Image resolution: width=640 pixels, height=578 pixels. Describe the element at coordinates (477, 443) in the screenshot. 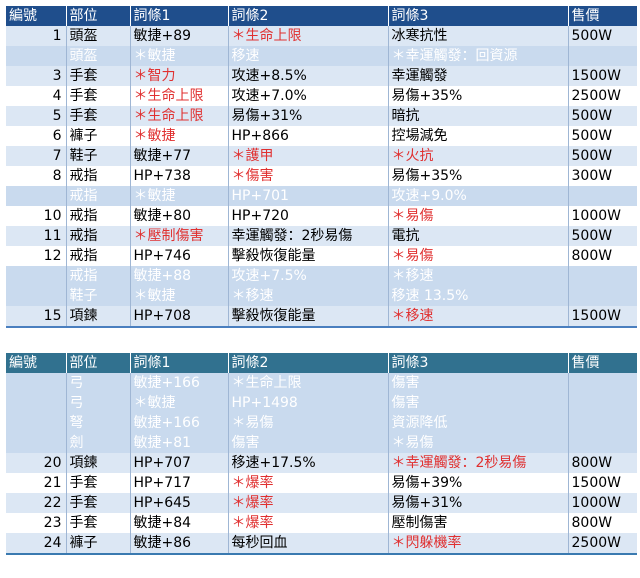

I see `affix-3: ＊易傷` at that location.